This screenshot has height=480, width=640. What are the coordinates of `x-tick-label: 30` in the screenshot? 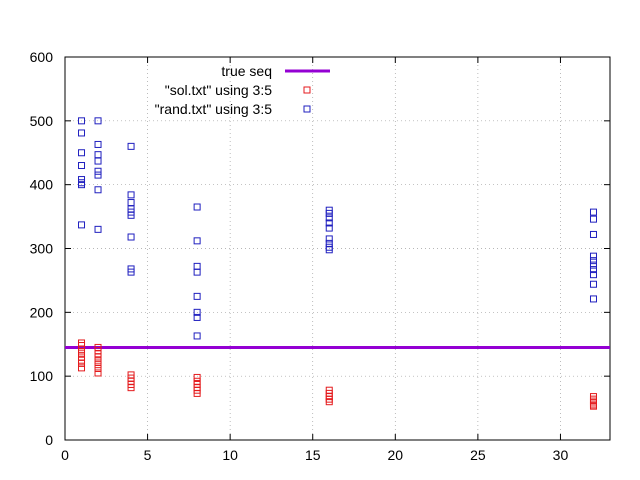 It's located at (561, 455).